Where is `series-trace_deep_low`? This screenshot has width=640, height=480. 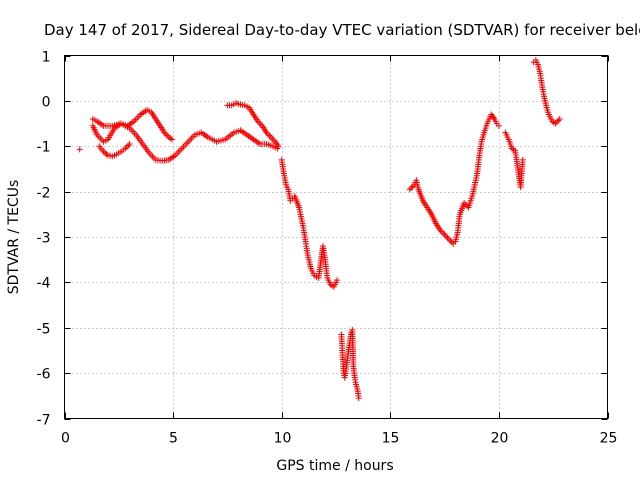
series-trace_deep_low is located at coordinates (350, 364).